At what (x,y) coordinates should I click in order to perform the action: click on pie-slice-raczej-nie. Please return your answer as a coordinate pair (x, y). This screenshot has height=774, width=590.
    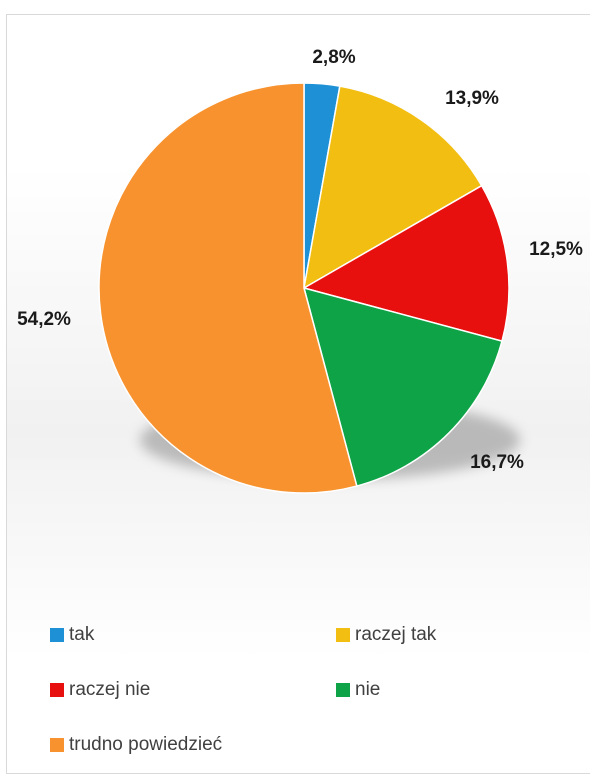
    Looking at the image, I should click on (406, 263).